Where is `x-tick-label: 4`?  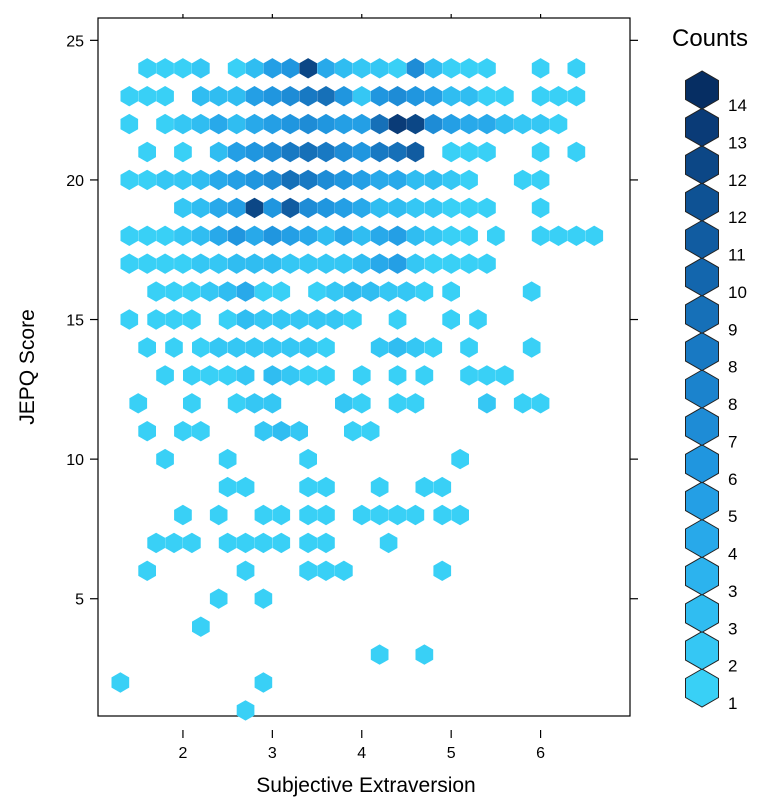 x-tick-label: 4 is located at coordinates (361, 753).